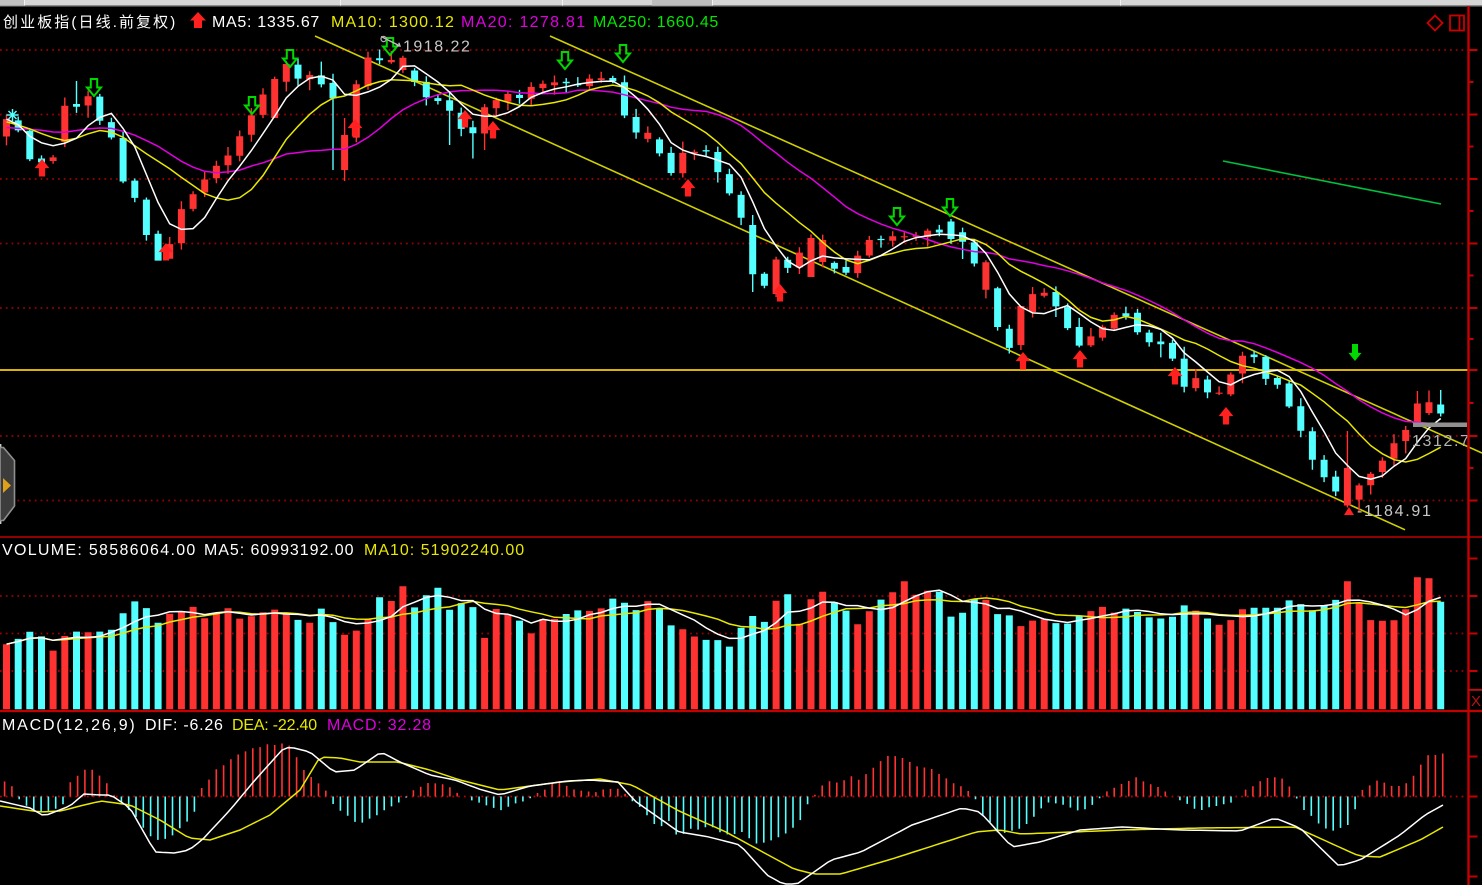 This screenshot has width=1482, height=885. Describe the element at coordinates (393, 22) in the screenshot. I see `svg-text: MA10: 1300.12` at that location.